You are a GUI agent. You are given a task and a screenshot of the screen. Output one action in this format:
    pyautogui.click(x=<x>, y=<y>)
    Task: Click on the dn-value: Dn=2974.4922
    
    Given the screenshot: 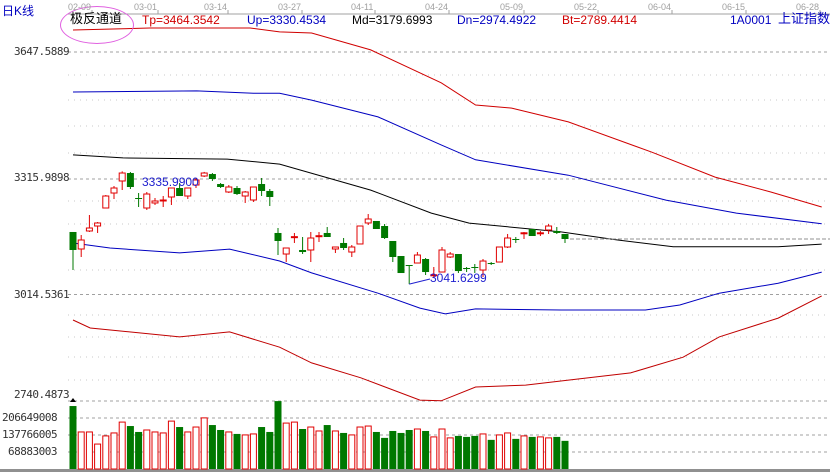 What is the action you would take?
    pyautogui.click(x=497, y=20)
    